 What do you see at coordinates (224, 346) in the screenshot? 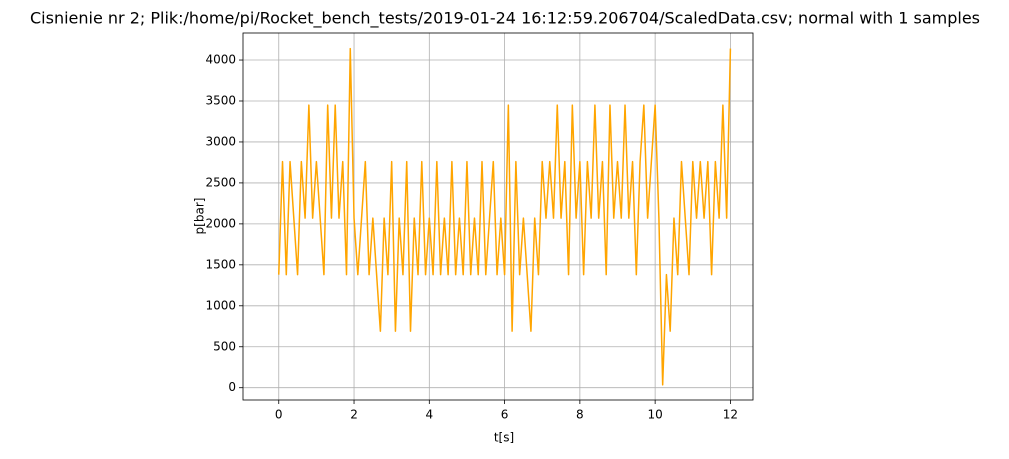
I see `y-tick-label: 500` at bounding box center [224, 346].